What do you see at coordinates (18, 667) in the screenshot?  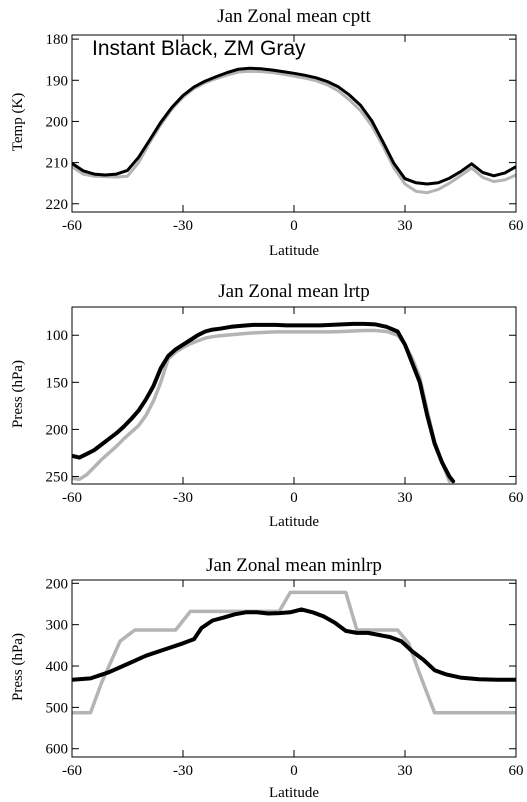 I see `panel-minlrp-ylabel: Press (hPa)` at bounding box center [18, 667].